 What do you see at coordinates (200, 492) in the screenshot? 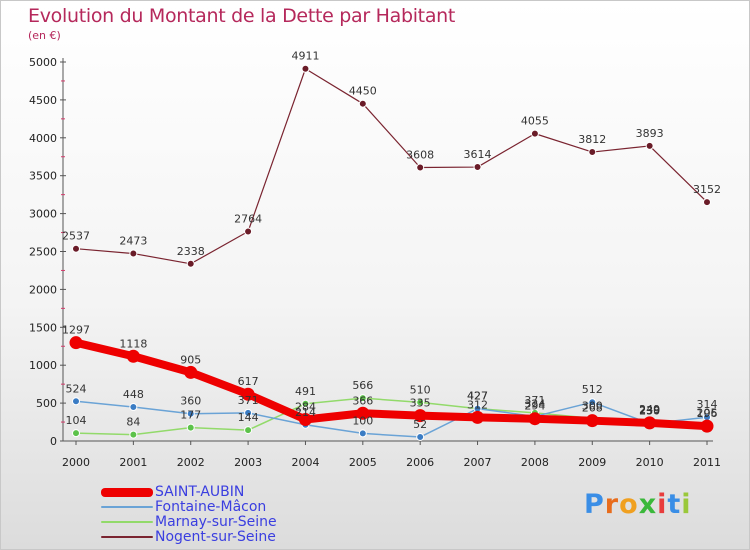
I see `legend-label: SAINT-AUBIN` at bounding box center [200, 492].